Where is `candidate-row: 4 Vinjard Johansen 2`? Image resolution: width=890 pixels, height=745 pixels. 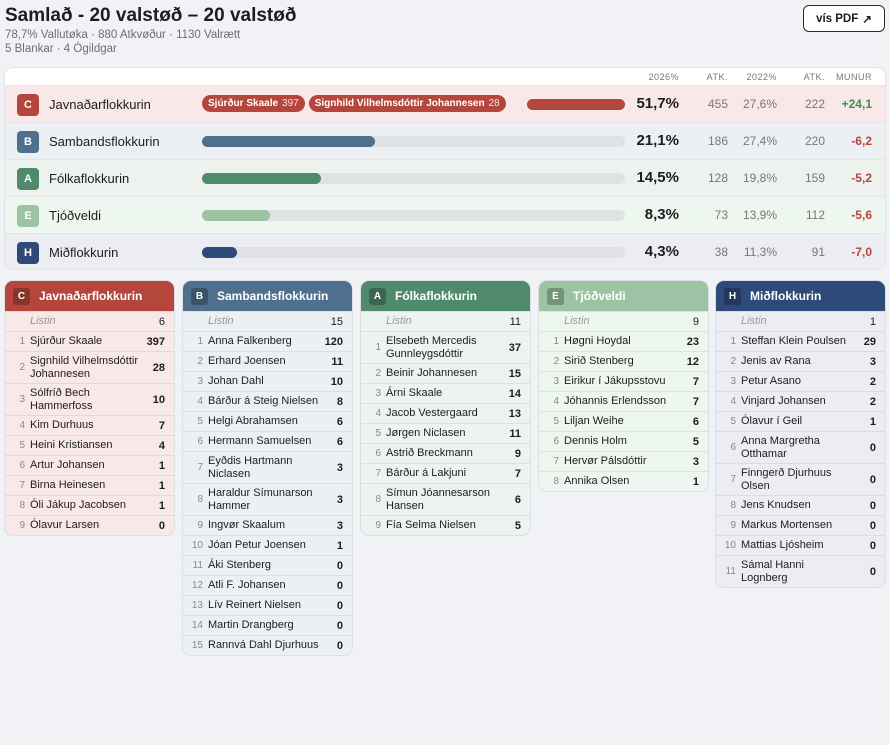
candidate-row: 4 Vinjard Johansen 2 is located at coordinates (800, 401).